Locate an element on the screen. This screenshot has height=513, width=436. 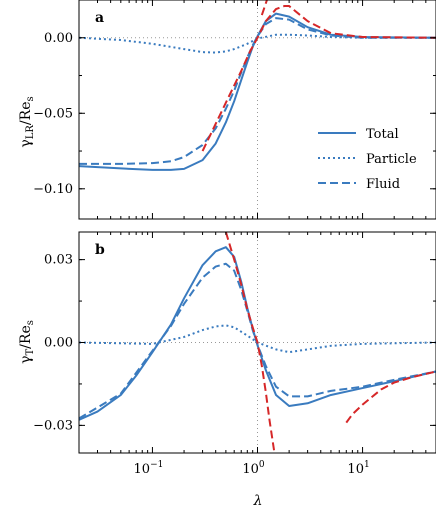
y-tick-label: −0.05 is located at coordinates (53, 113).